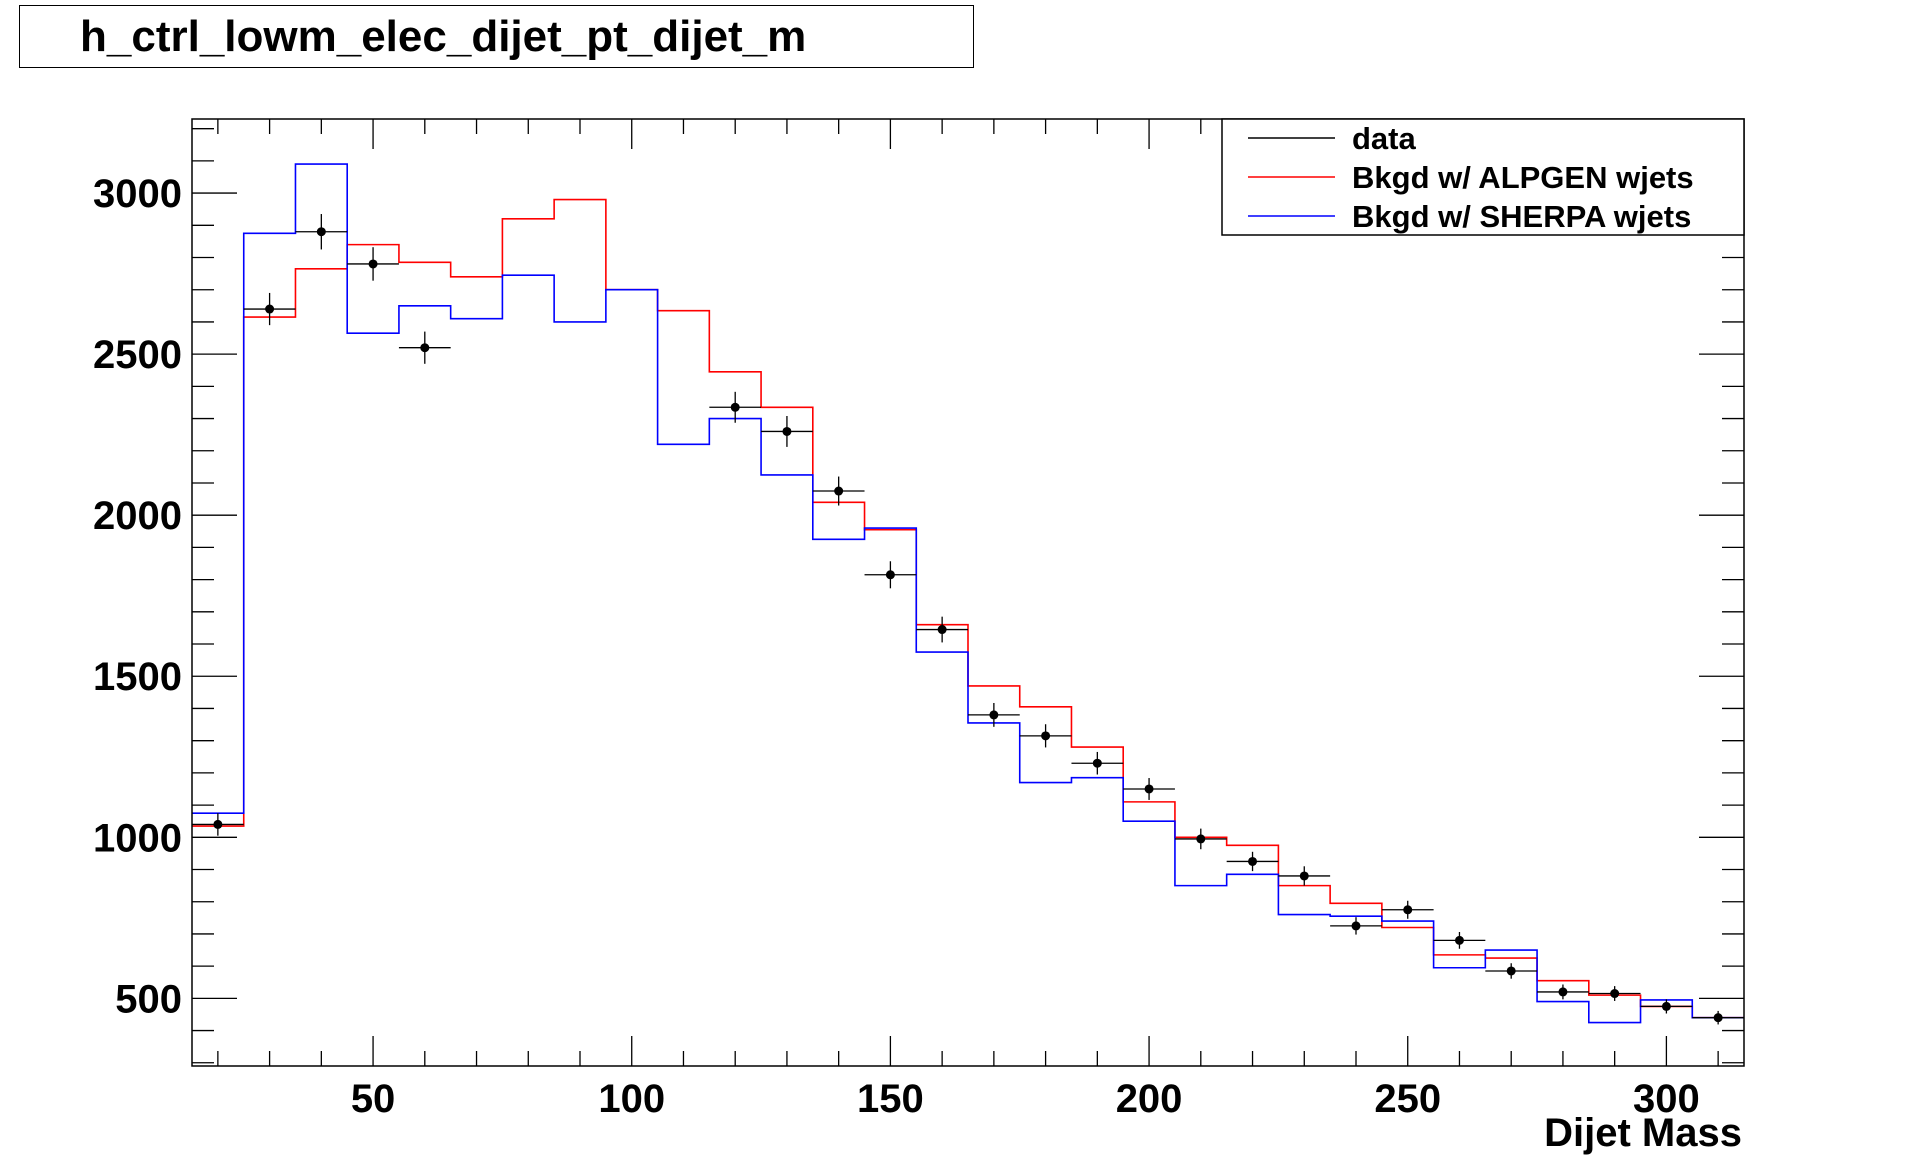  I want to click on x-tick-label: 300, so click(1666, 1099).